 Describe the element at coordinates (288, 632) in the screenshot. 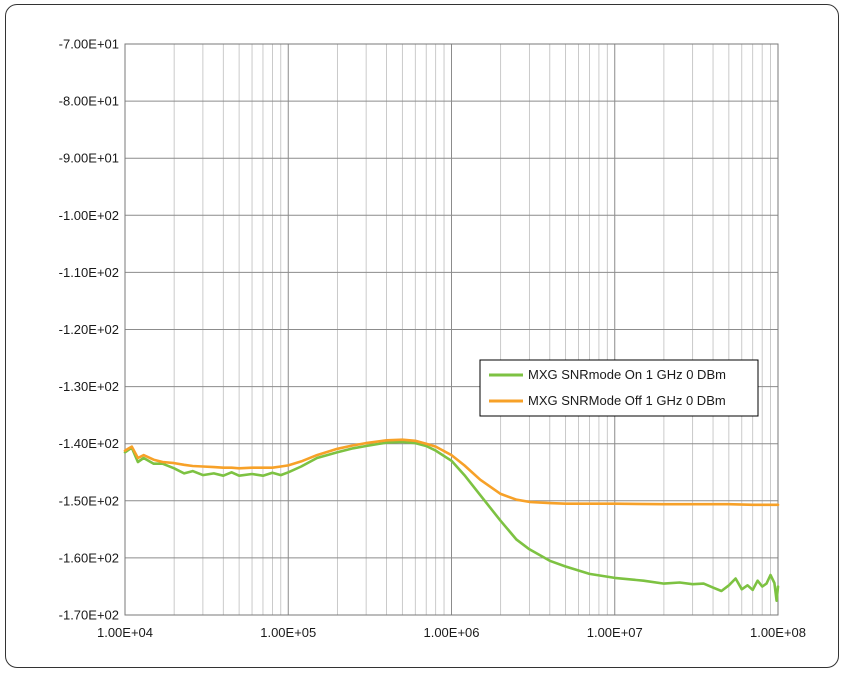

I see `x-tick-label: 1.00E+05` at that location.